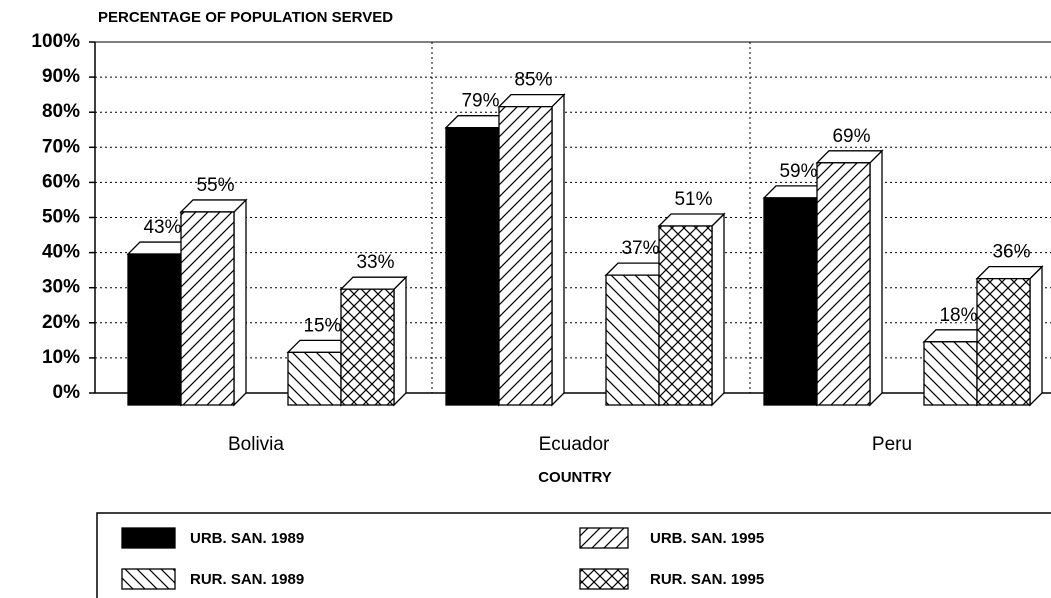 The image size is (1051, 598). Describe the element at coordinates (215, 185) in the screenshot. I see `value-label: 55%` at that location.